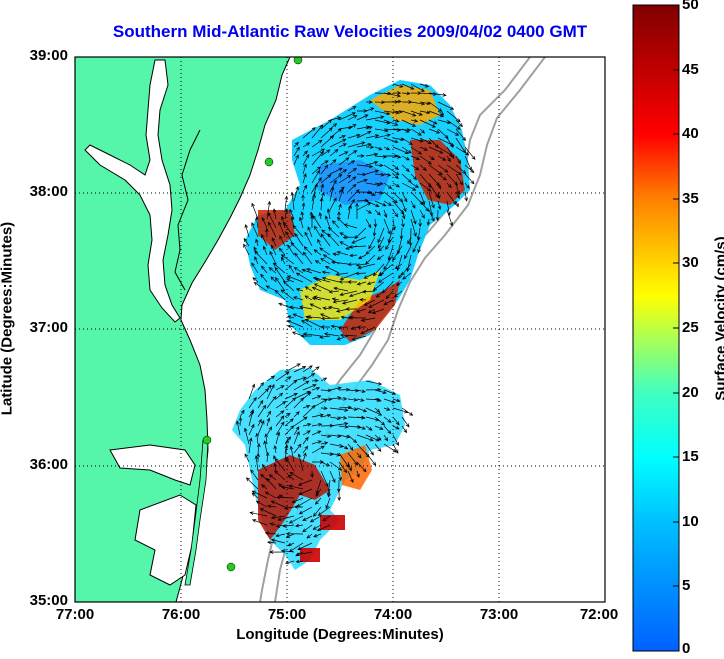  Describe the element at coordinates (690, 456) in the screenshot. I see `colorbar-tick-label: 15` at that location.